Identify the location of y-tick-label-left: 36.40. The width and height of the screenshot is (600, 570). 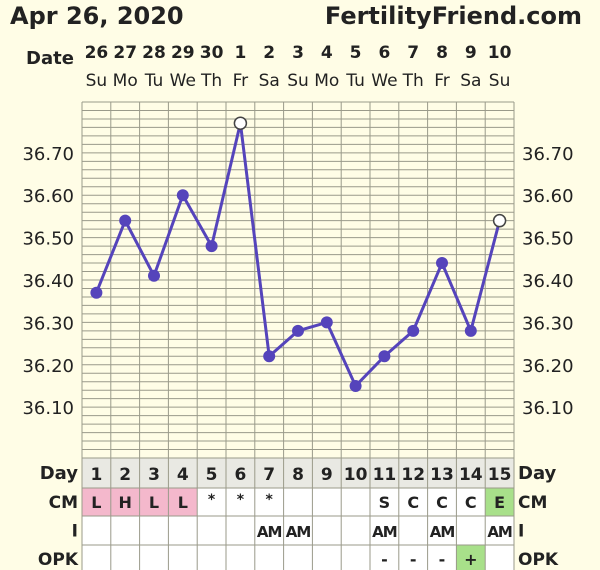
(48, 281).